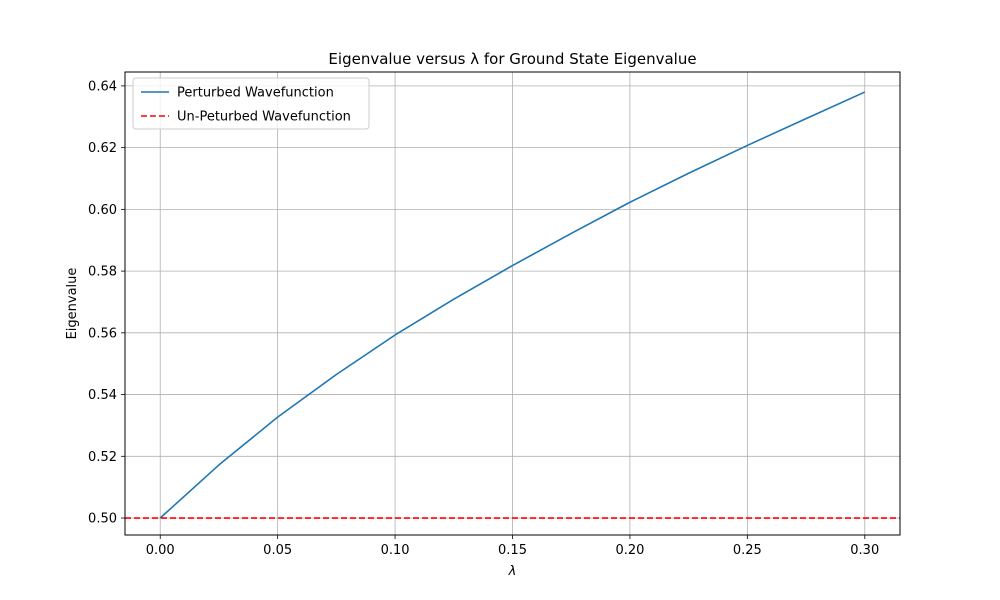  I want to click on y-tick-label: 0.52, so click(102, 457).